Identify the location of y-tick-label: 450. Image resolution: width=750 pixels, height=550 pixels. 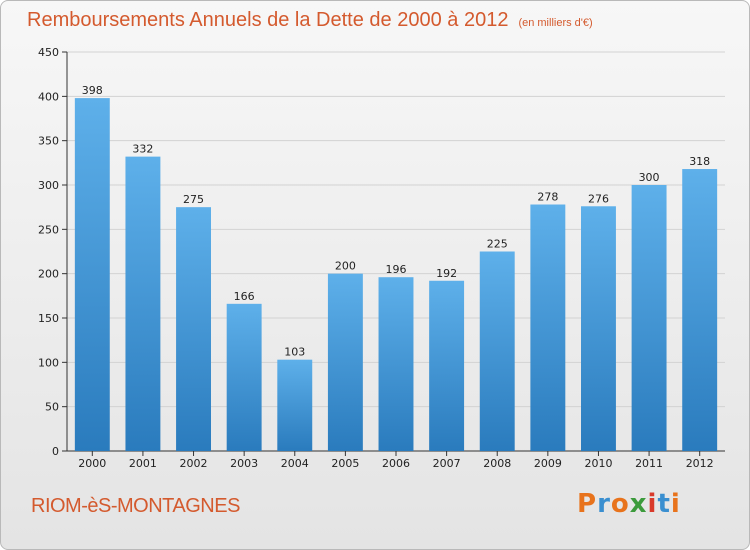
(48, 52).